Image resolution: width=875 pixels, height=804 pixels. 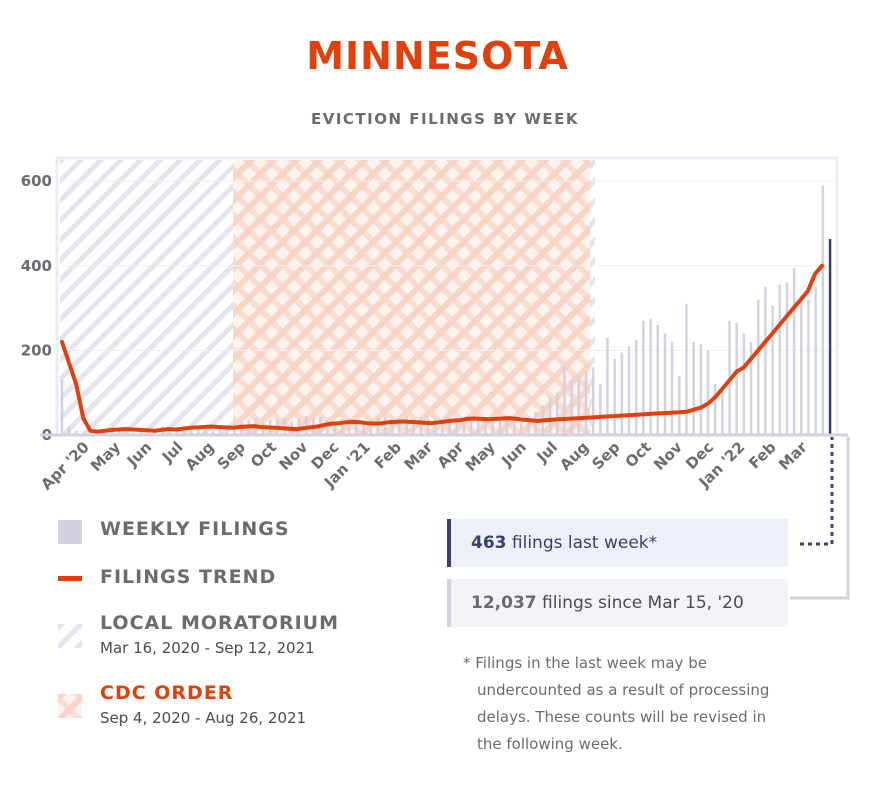 I want to click on x-tick-label: Aug, so click(x=574, y=456).